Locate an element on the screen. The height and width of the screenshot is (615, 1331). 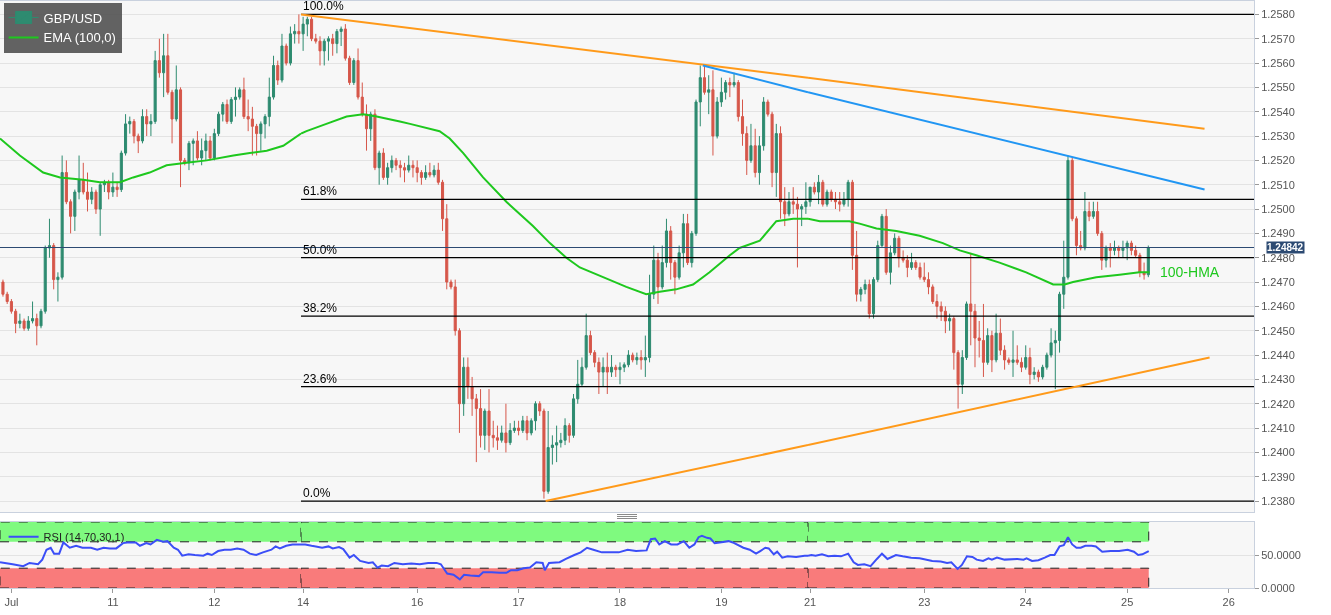
legend-label: EMA (100,0) is located at coordinates (79, 38).